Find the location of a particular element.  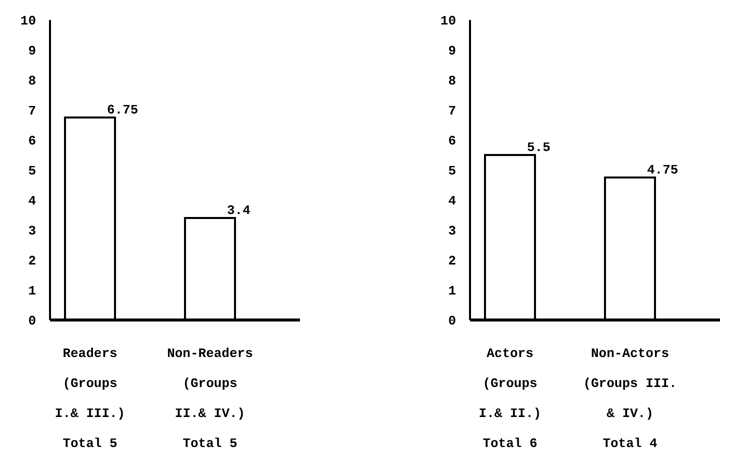

x-tick-label: Readers (Groups I.& III.) Total 5 is located at coordinates (90, 398).